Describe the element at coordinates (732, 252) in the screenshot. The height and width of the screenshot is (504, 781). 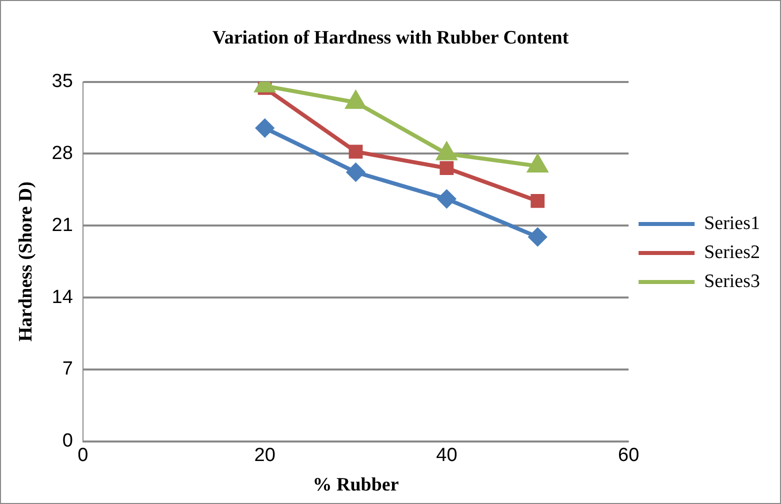
I see `legend-label: Series2` at that location.